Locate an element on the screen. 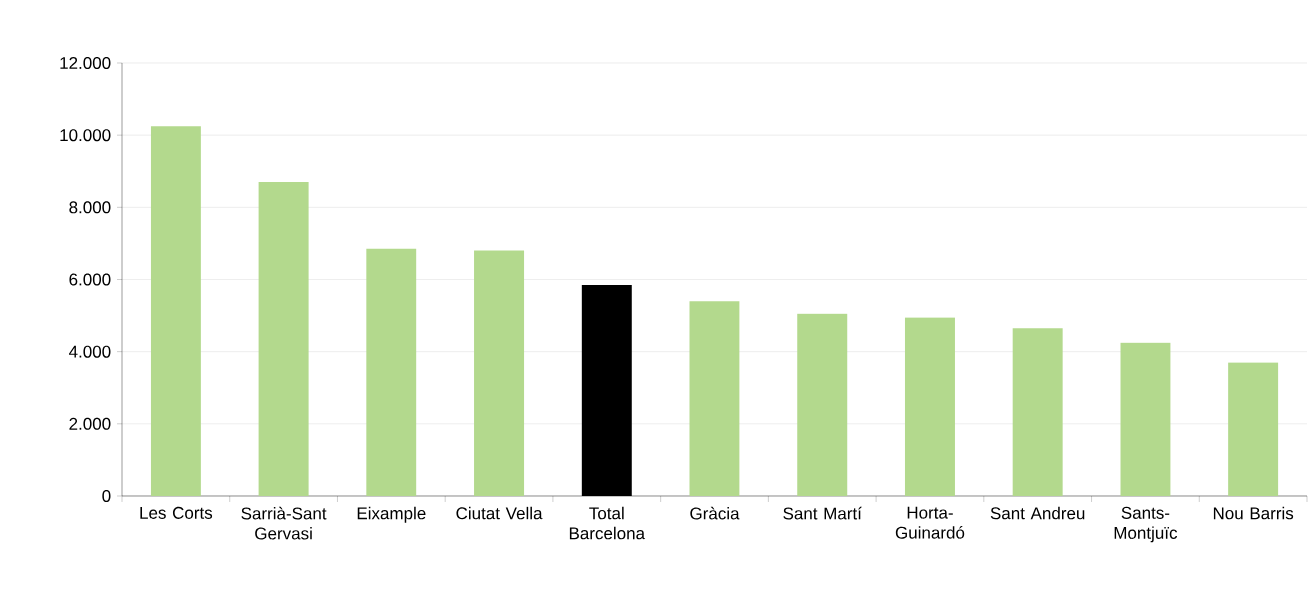 This screenshot has height=601, width=1308. x-tick-label: Les Corts is located at coordinates (176, 512).